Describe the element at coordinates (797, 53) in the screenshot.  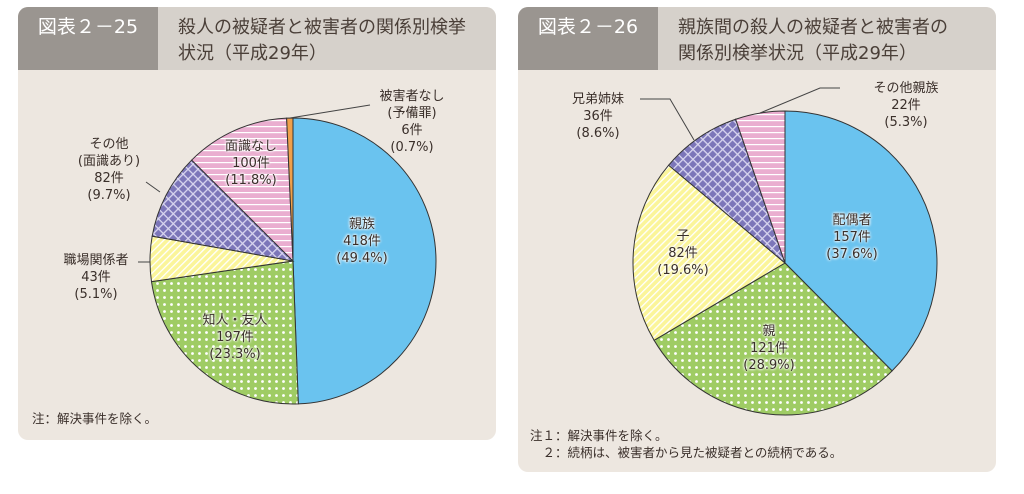
I see `title-line: 関係別検挙状況（平成29年）` at that location.